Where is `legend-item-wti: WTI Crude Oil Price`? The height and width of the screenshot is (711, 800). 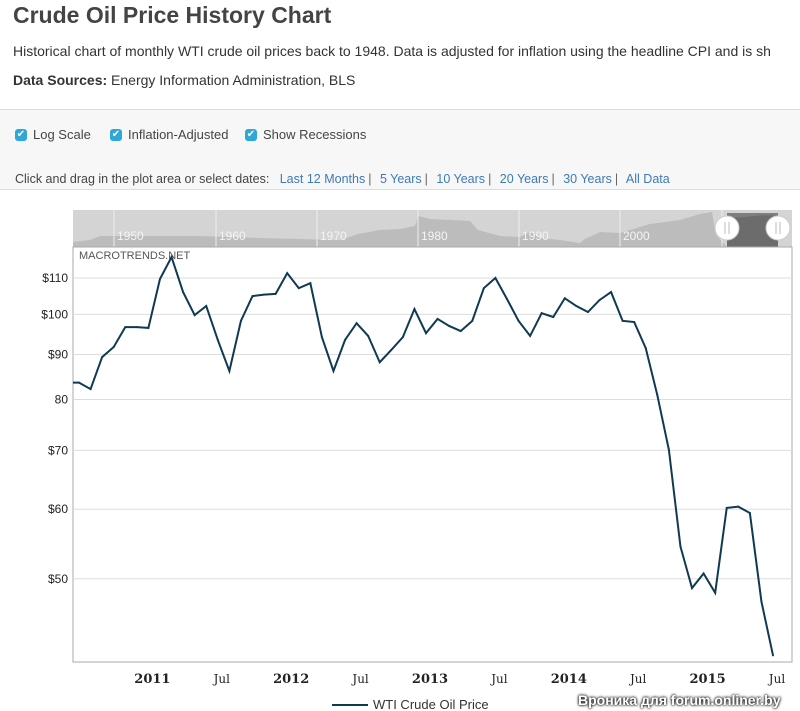
legend-item-wti: WTI Crude Oil Price is located at coordinates (431, 704).